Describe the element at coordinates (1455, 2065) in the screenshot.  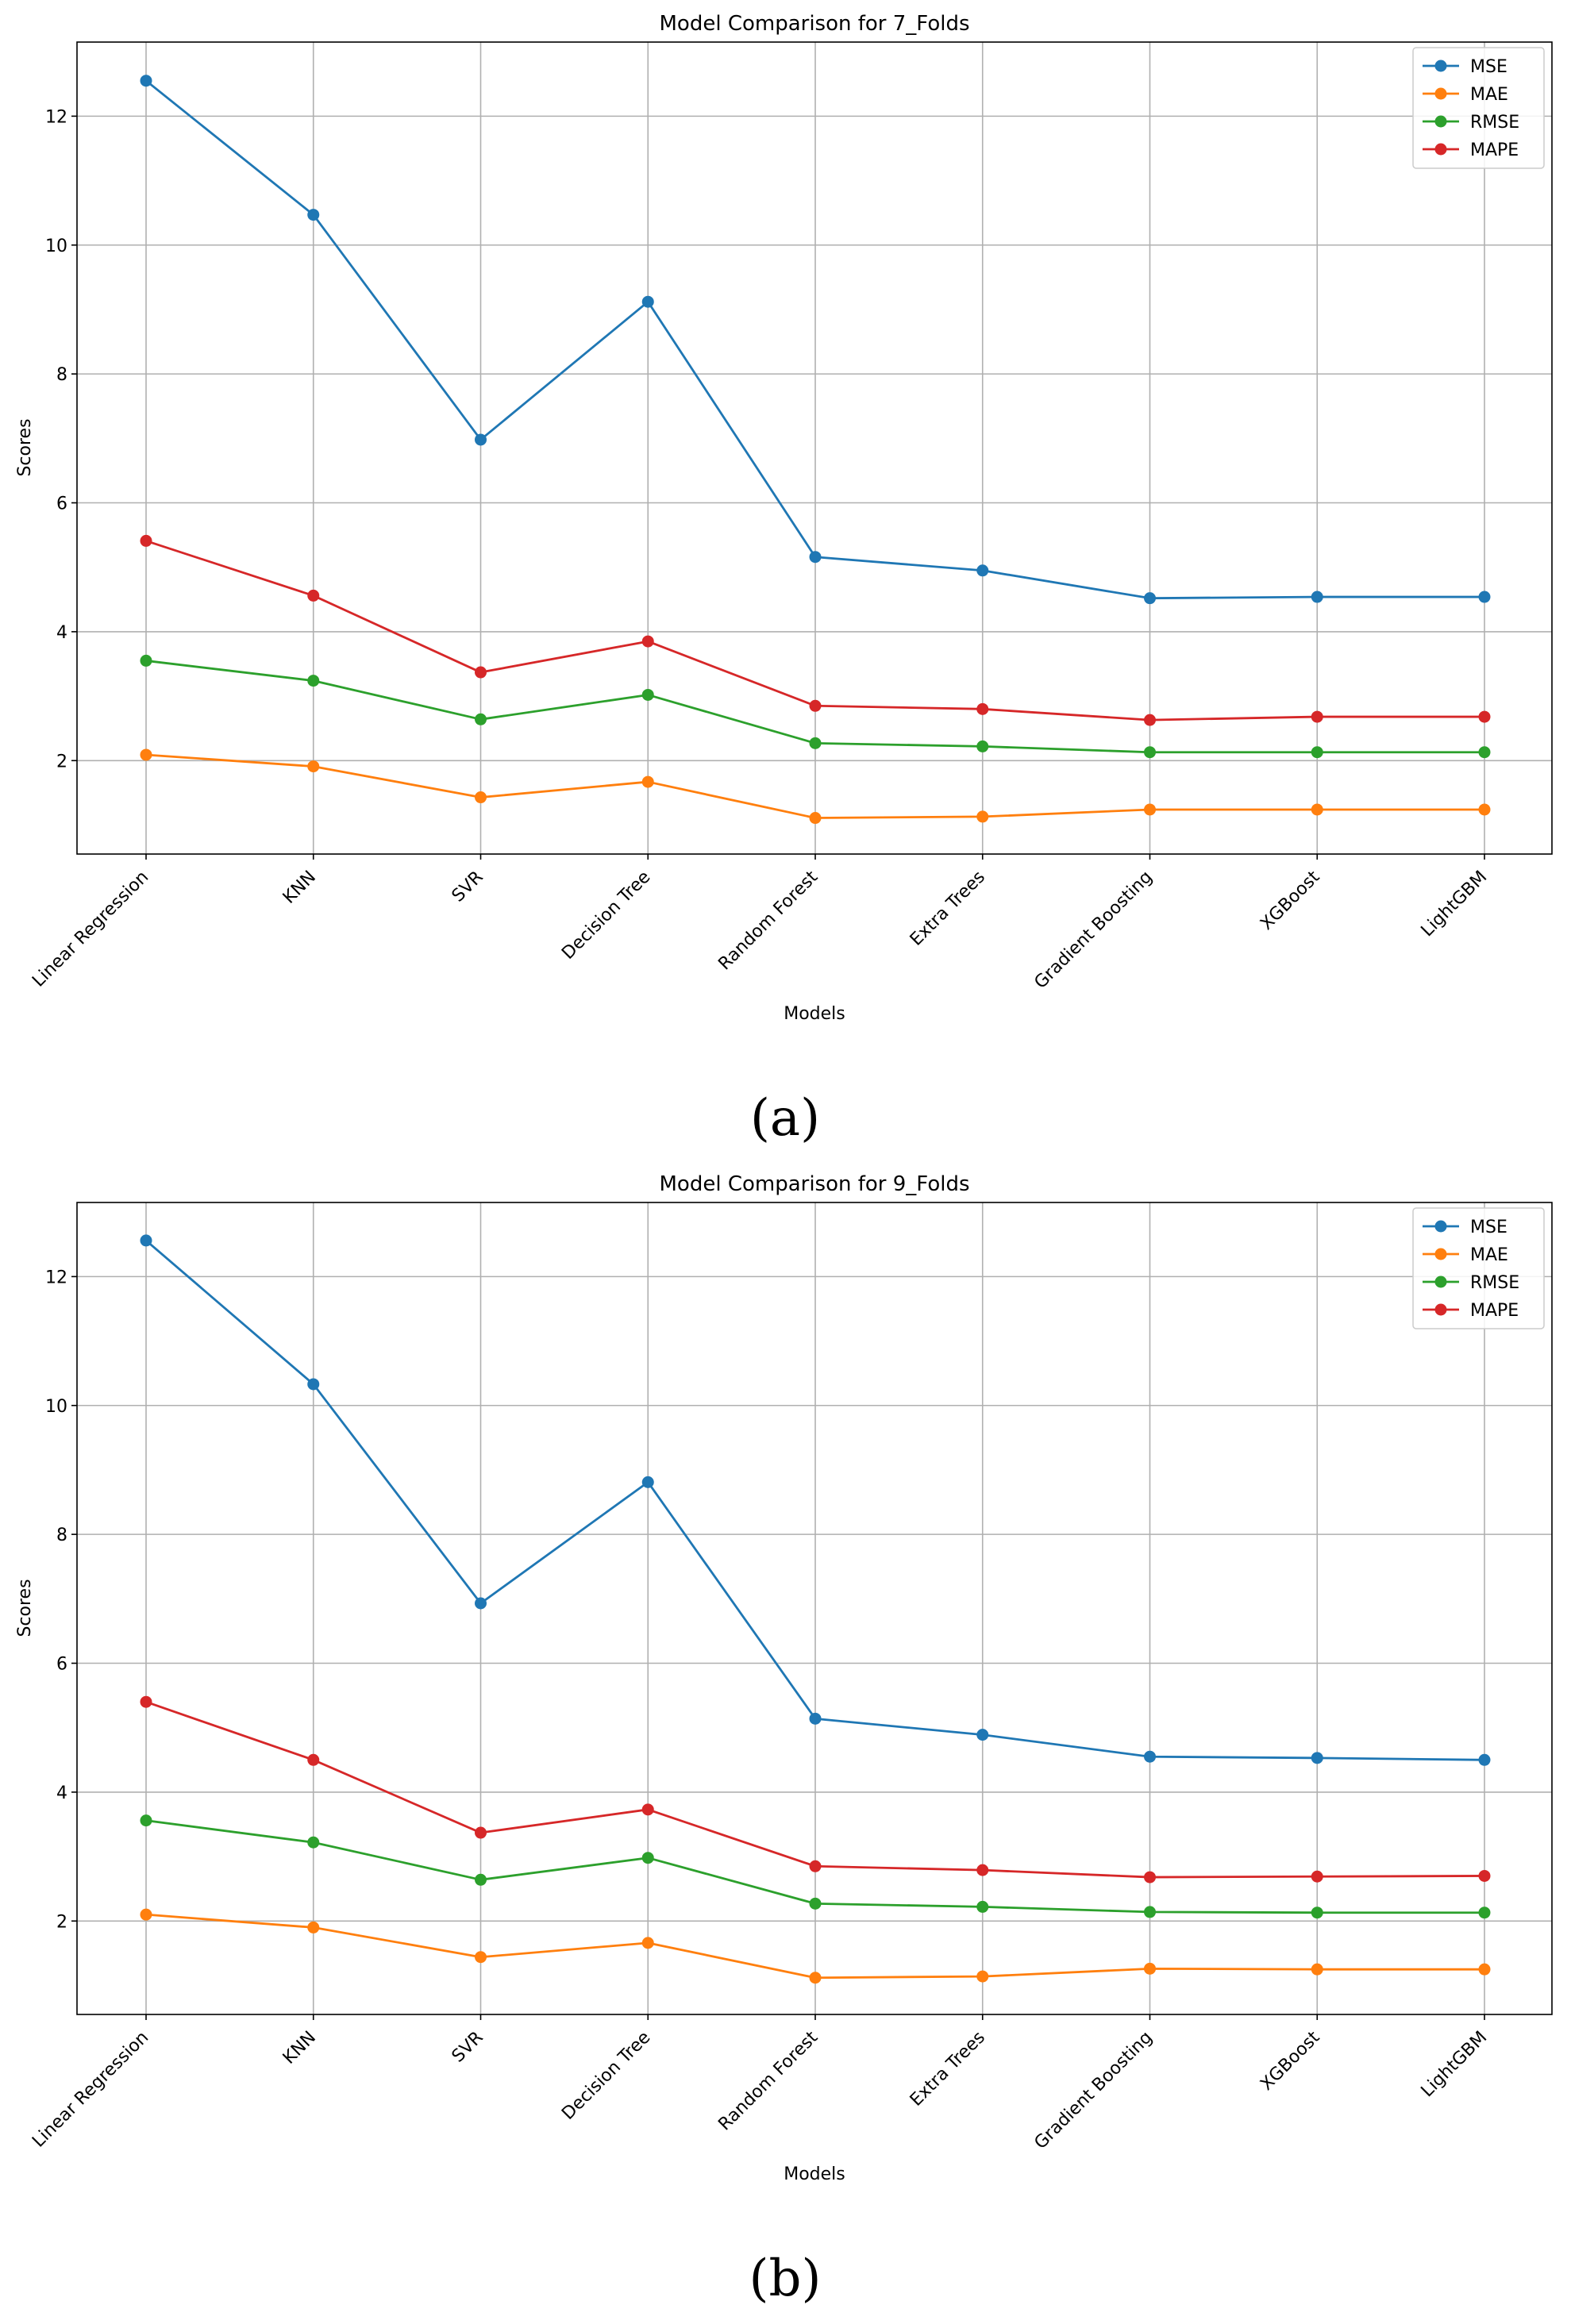
I see `x-tick-label: LightGBM` at that location.